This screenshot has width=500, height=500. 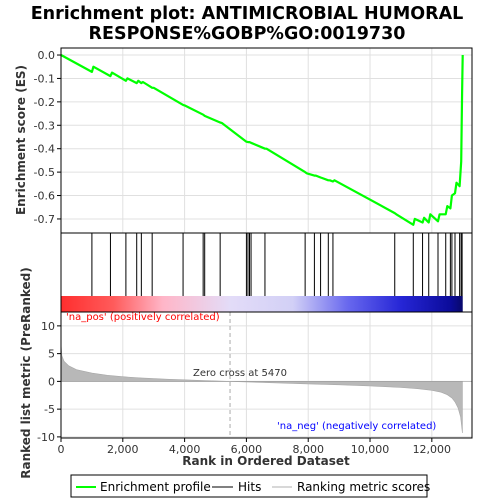 I want to click on legend-metric-label: Ranking metric scores, so click(x=363, y=487).